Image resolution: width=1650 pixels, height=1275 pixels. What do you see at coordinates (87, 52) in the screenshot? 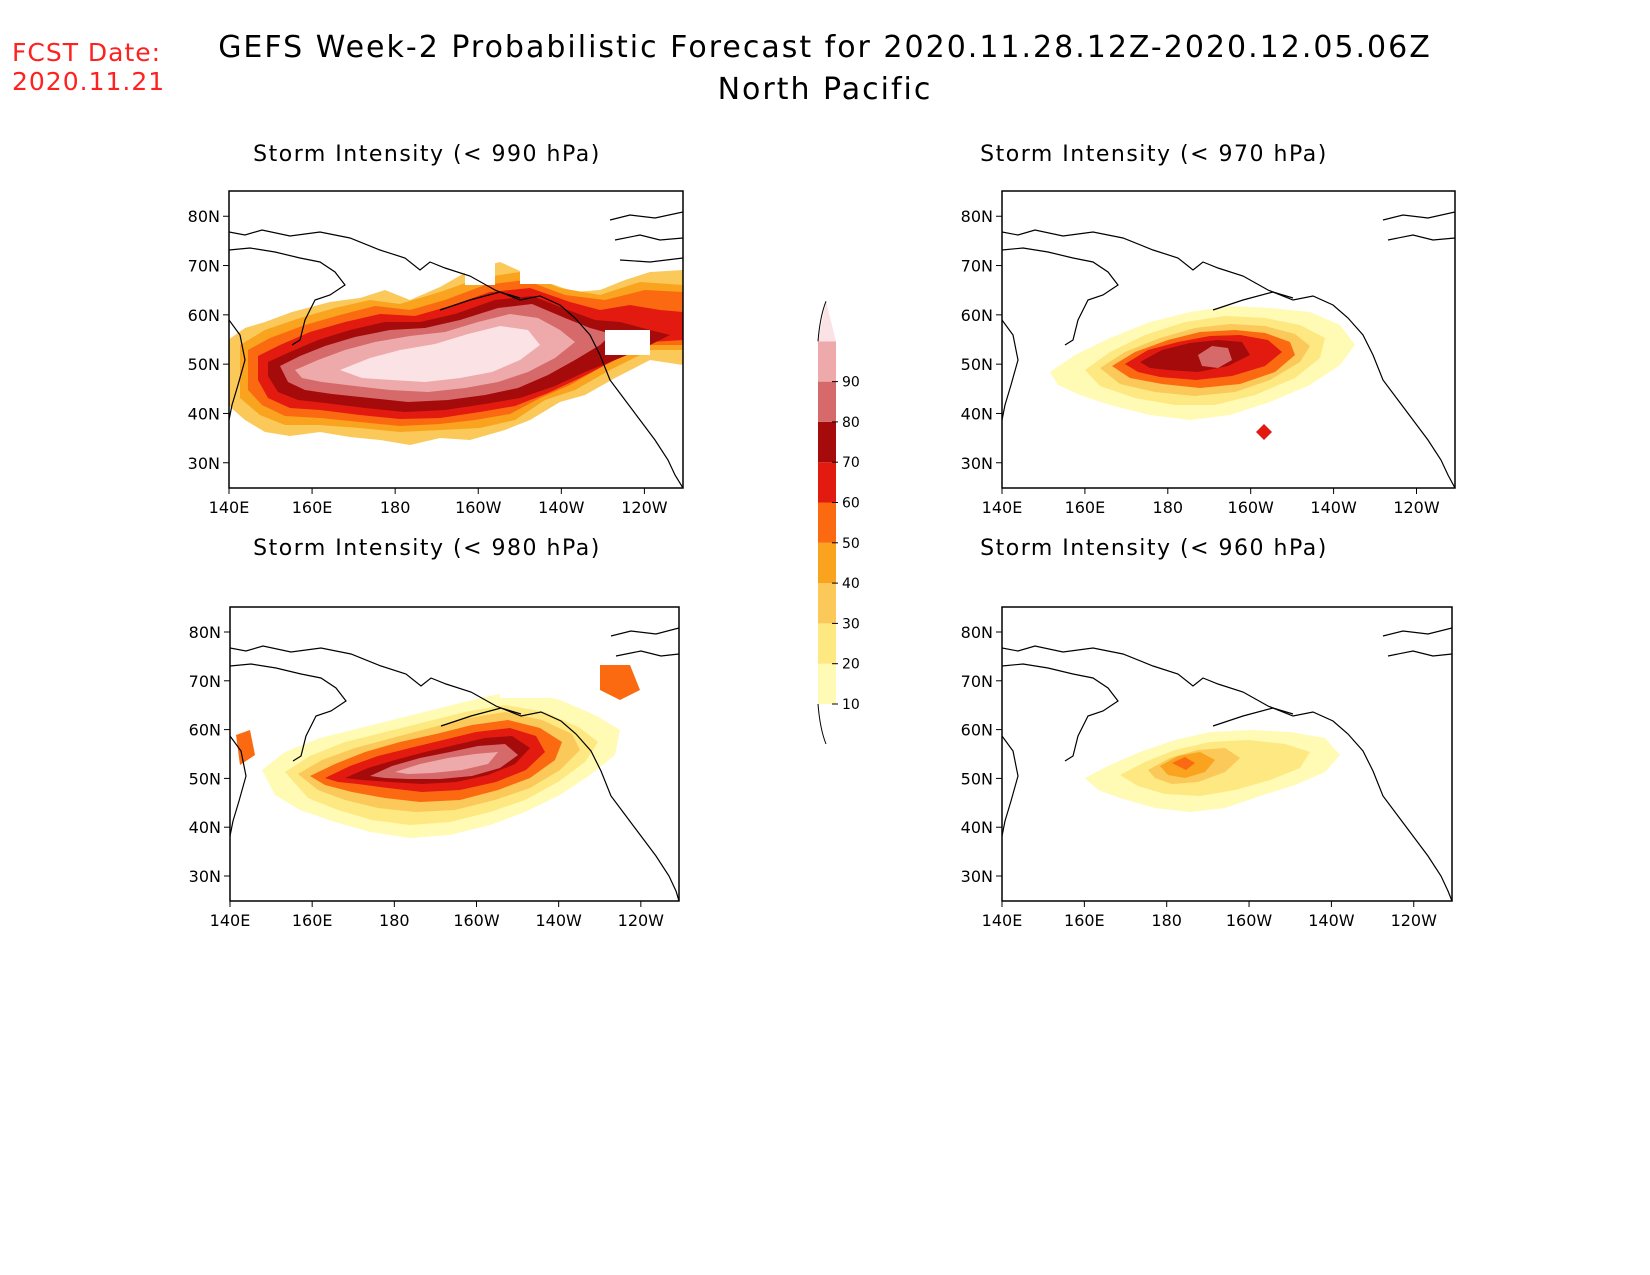
I see `forecast-date-caption: FCST Date:` at bounding box center [87, 52].